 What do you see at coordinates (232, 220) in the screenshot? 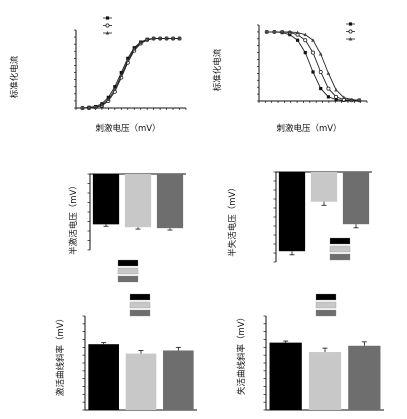
I see `half-inactivation-ylabel: 半失活电压（mV）` at bounding box center [232, 220].